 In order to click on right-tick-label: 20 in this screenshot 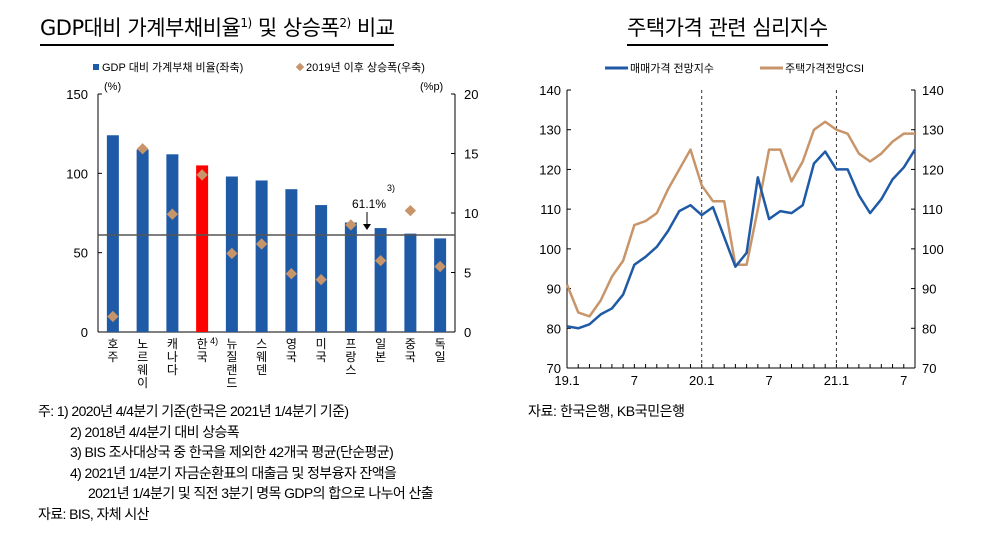, I will do `click(471, 94)`.